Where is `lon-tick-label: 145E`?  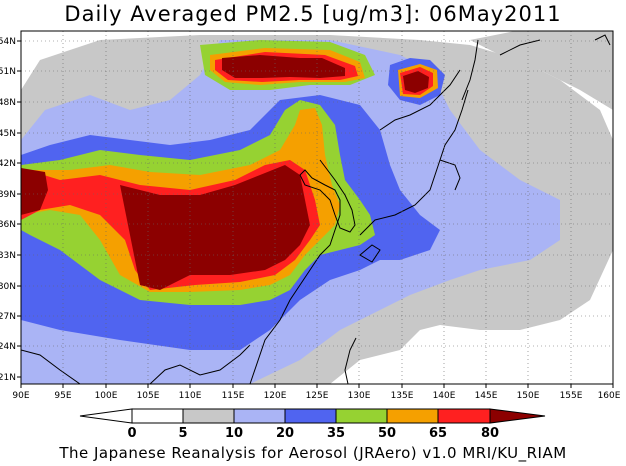 lon-tick-label: 145E is located at coordinates (486, 396).